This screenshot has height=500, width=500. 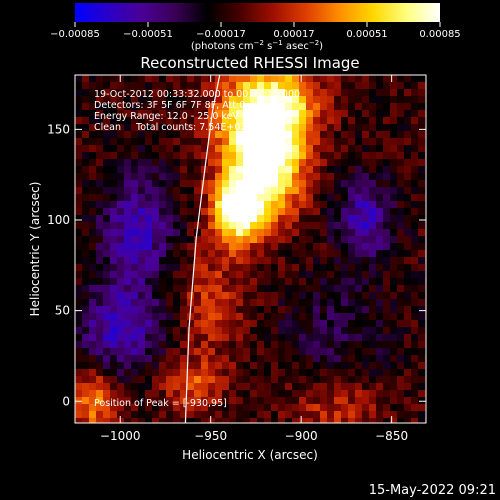 What do you see at coordinates (432, 490) in the screenshot?
I see `footer-timestamp: 15-May-2022 09:21` at bounding box center [432, 490].